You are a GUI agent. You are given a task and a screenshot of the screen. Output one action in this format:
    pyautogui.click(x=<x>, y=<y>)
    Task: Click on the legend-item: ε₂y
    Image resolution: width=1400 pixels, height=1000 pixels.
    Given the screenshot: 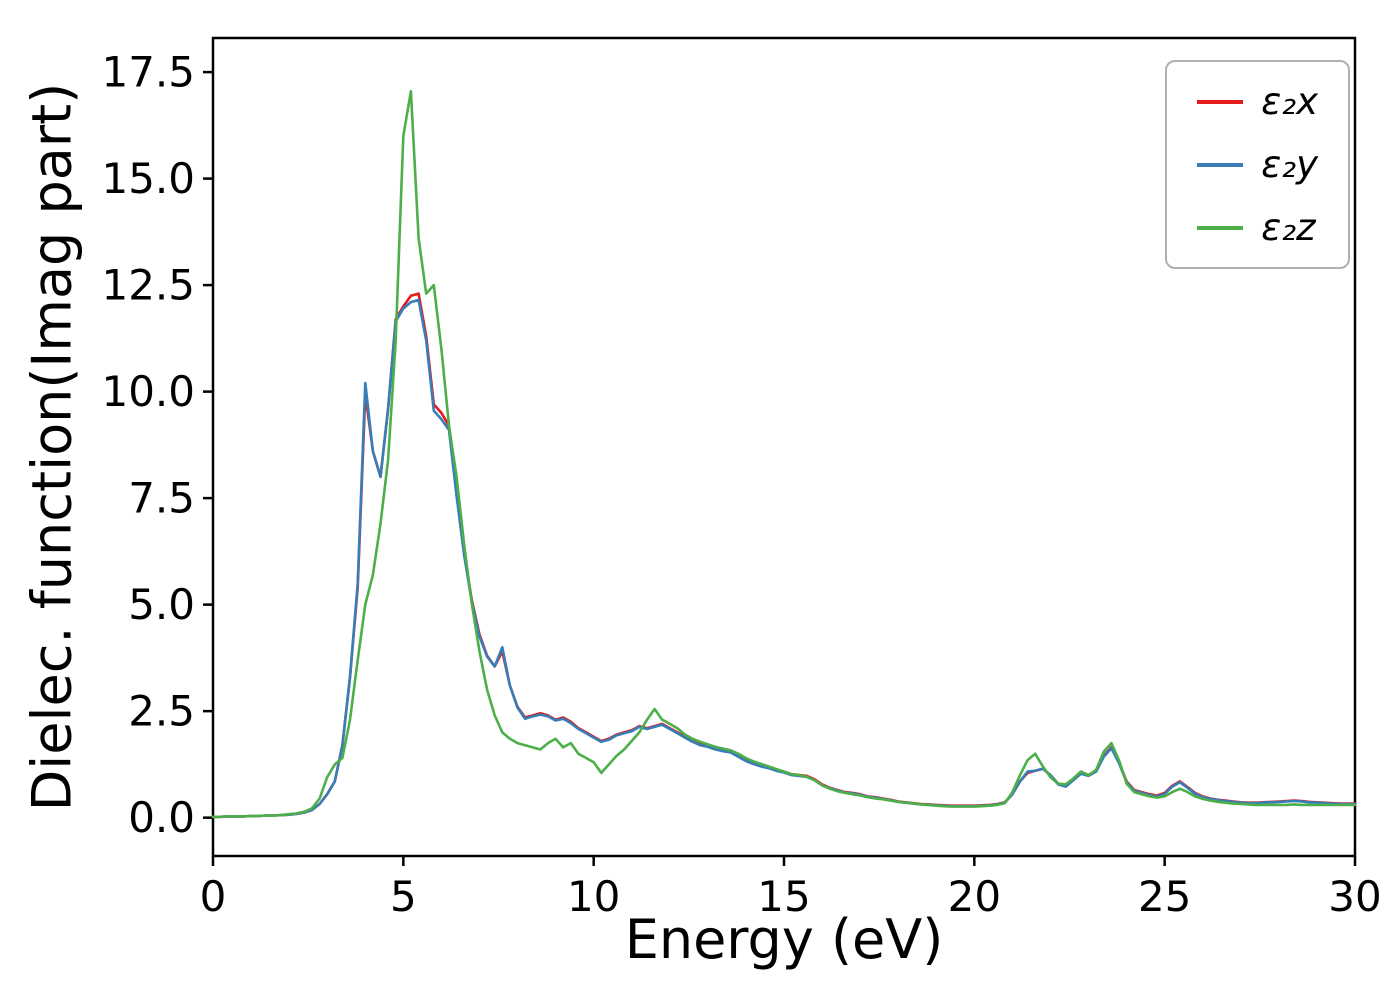 What is the action you would take?
    pyautogui.click(x=1257, y=164)
    